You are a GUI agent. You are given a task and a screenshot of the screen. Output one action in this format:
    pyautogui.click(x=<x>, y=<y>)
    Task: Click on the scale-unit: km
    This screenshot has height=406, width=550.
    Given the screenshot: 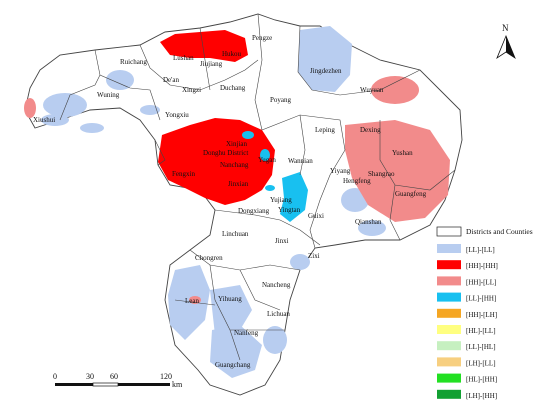 What is the action you would take?
    pyautogui.click(x=177, y=384)
    